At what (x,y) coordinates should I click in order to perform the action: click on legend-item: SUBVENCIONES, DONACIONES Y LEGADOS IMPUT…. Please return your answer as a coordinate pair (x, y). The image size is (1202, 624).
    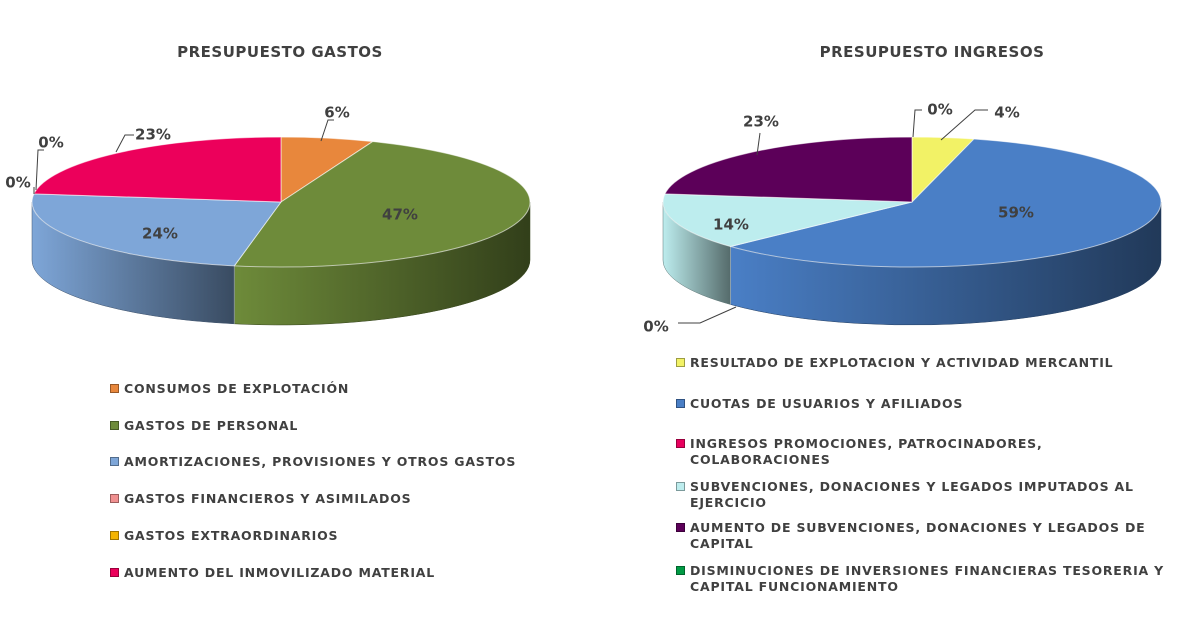
    Looking at the image, I should click on (926, 495).